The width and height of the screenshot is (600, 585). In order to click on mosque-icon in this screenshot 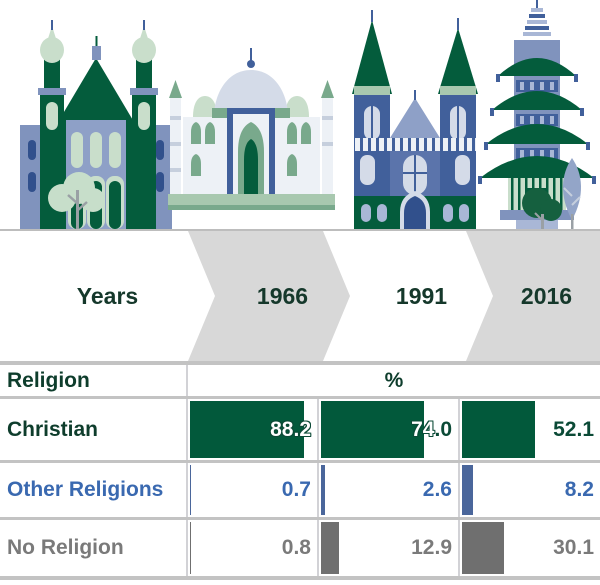, I will do `click(96, 124)`.